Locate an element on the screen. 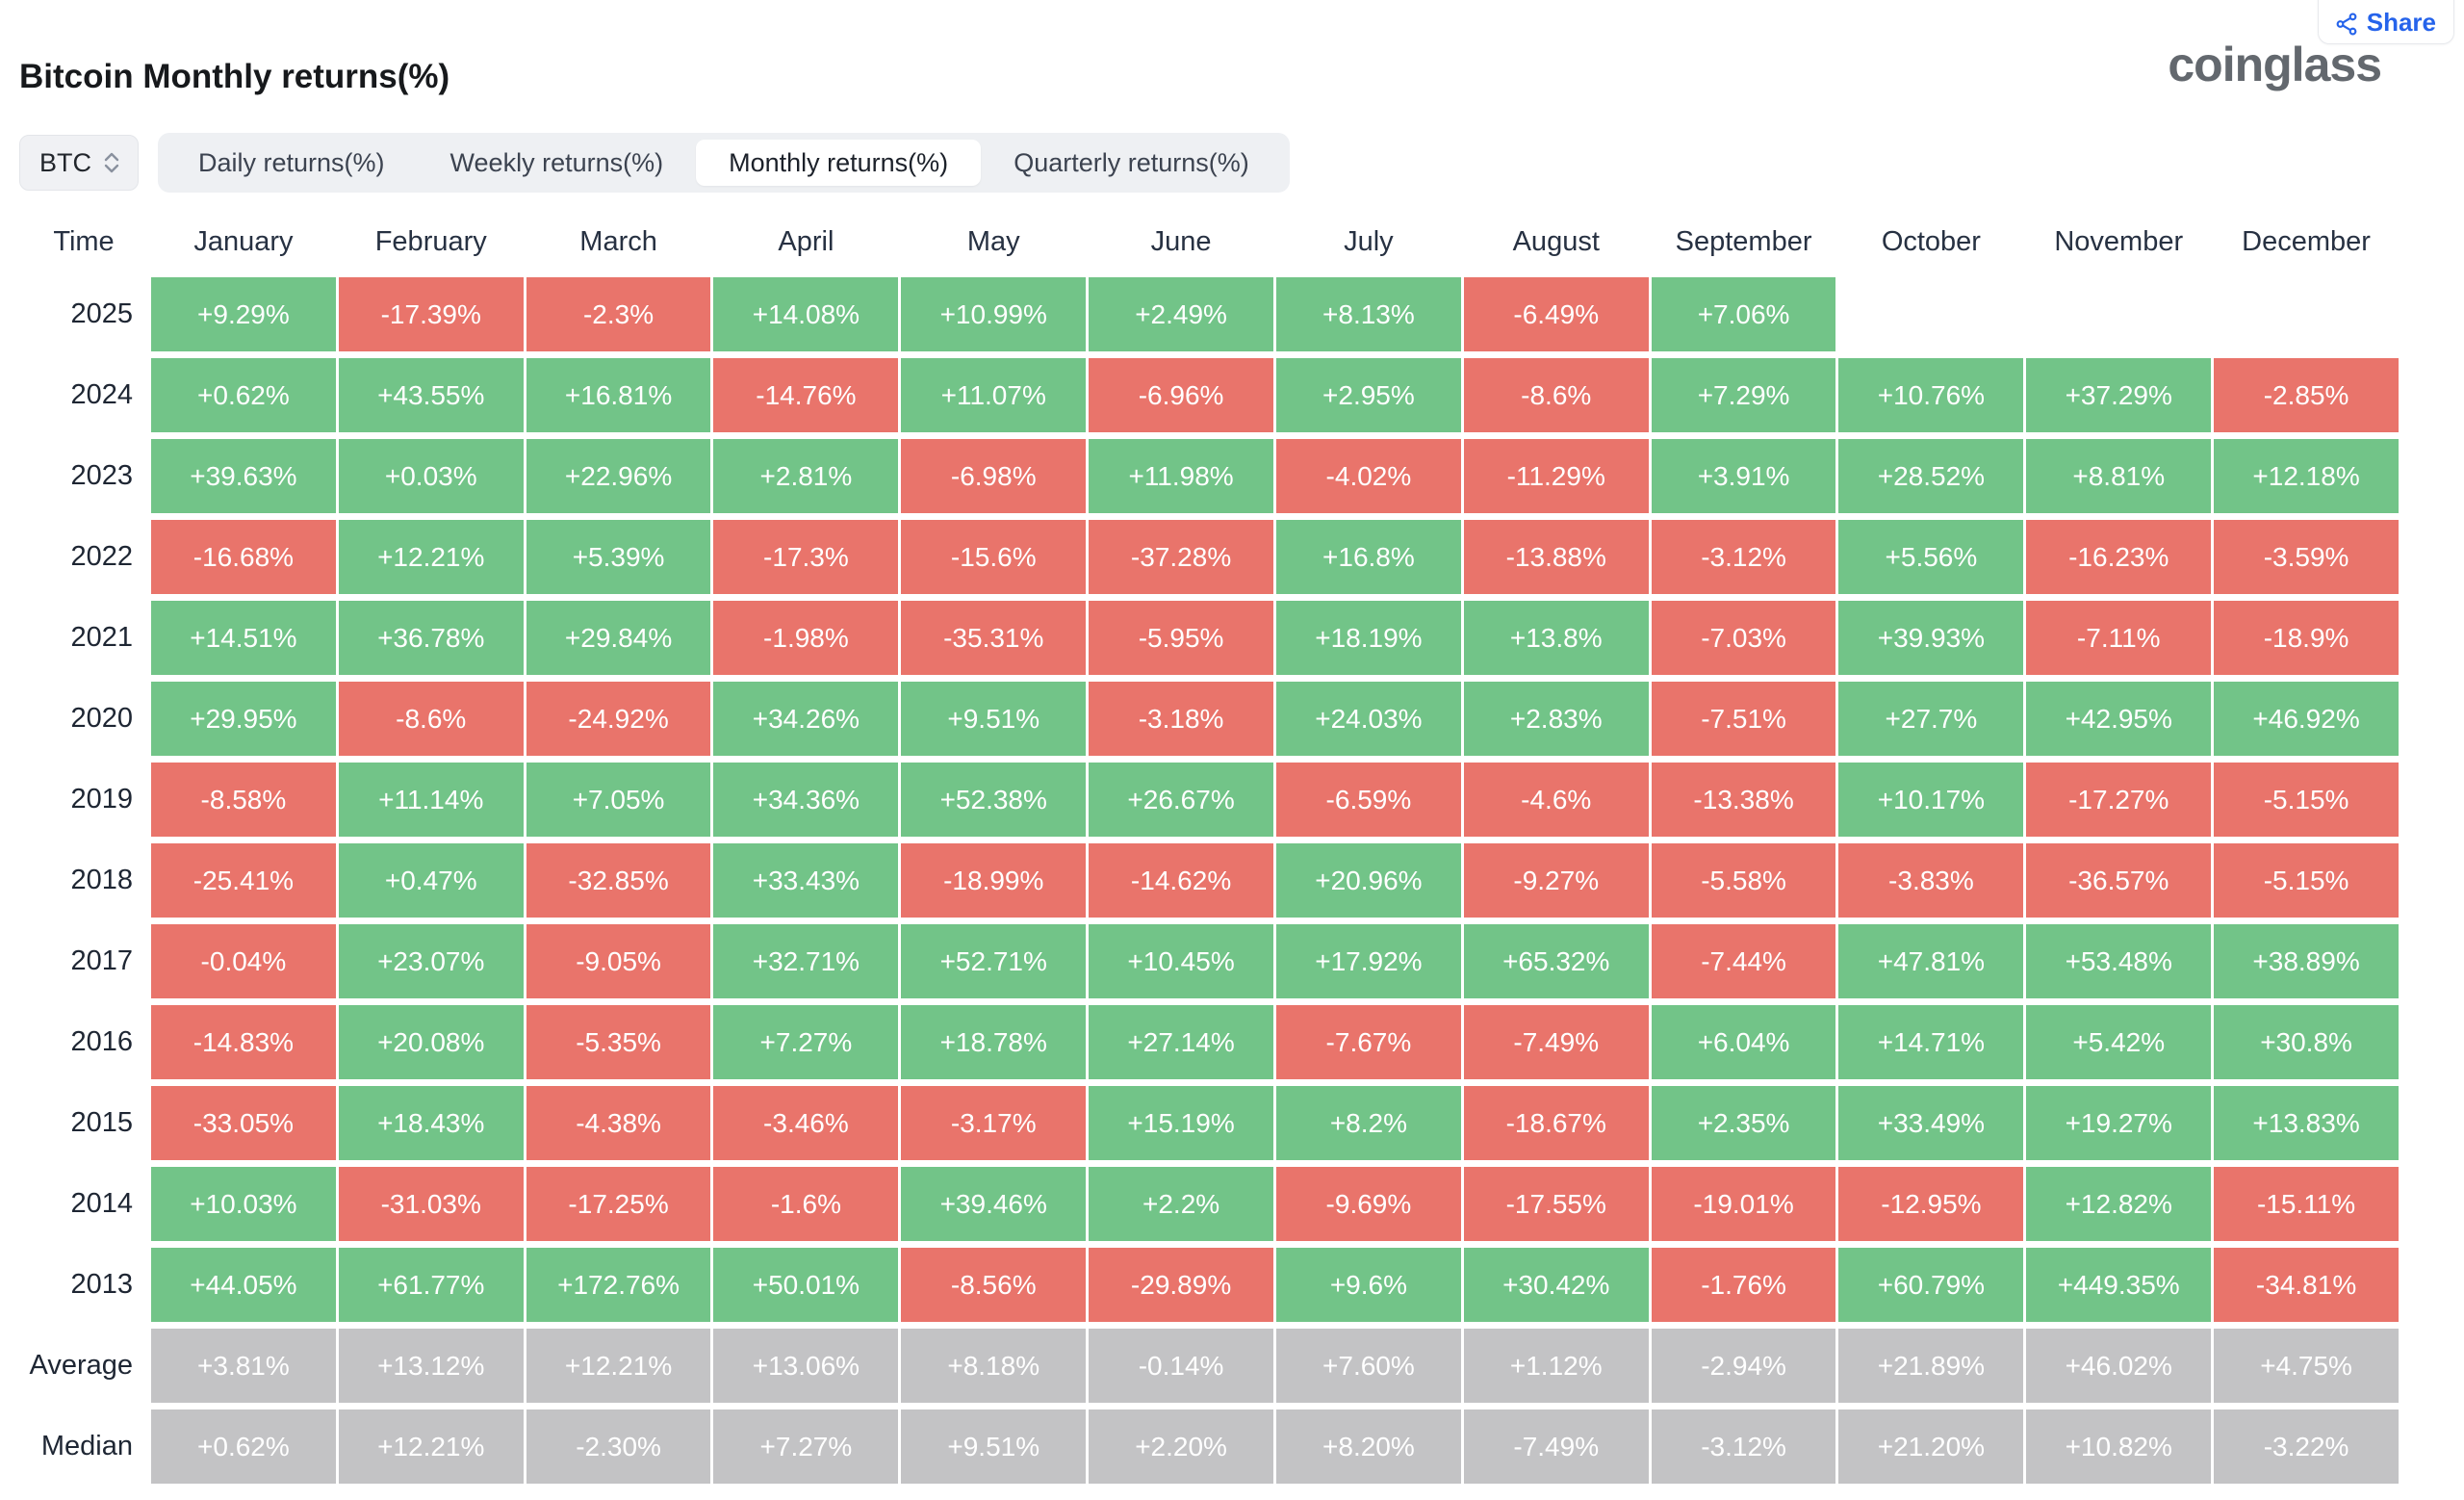 The height and width of the screenshot is (1500, 2464). return-cell: -29.89% is located at coordinates (1181, 1285).